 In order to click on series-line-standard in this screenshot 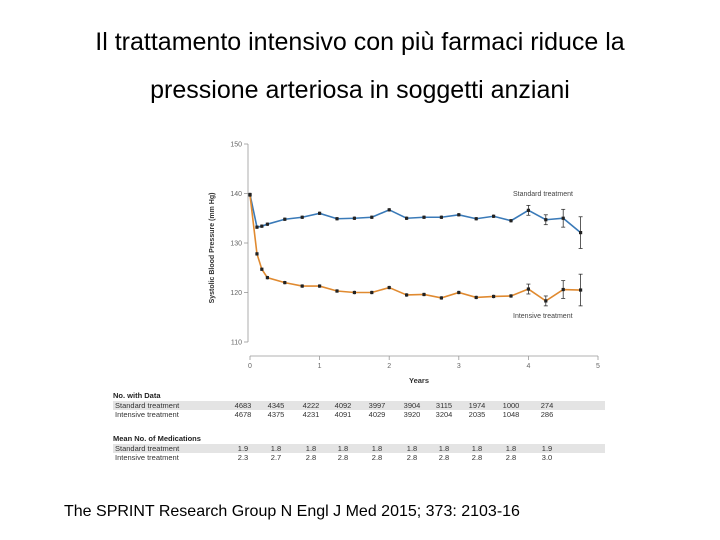, I will do `click(415, 214)`.